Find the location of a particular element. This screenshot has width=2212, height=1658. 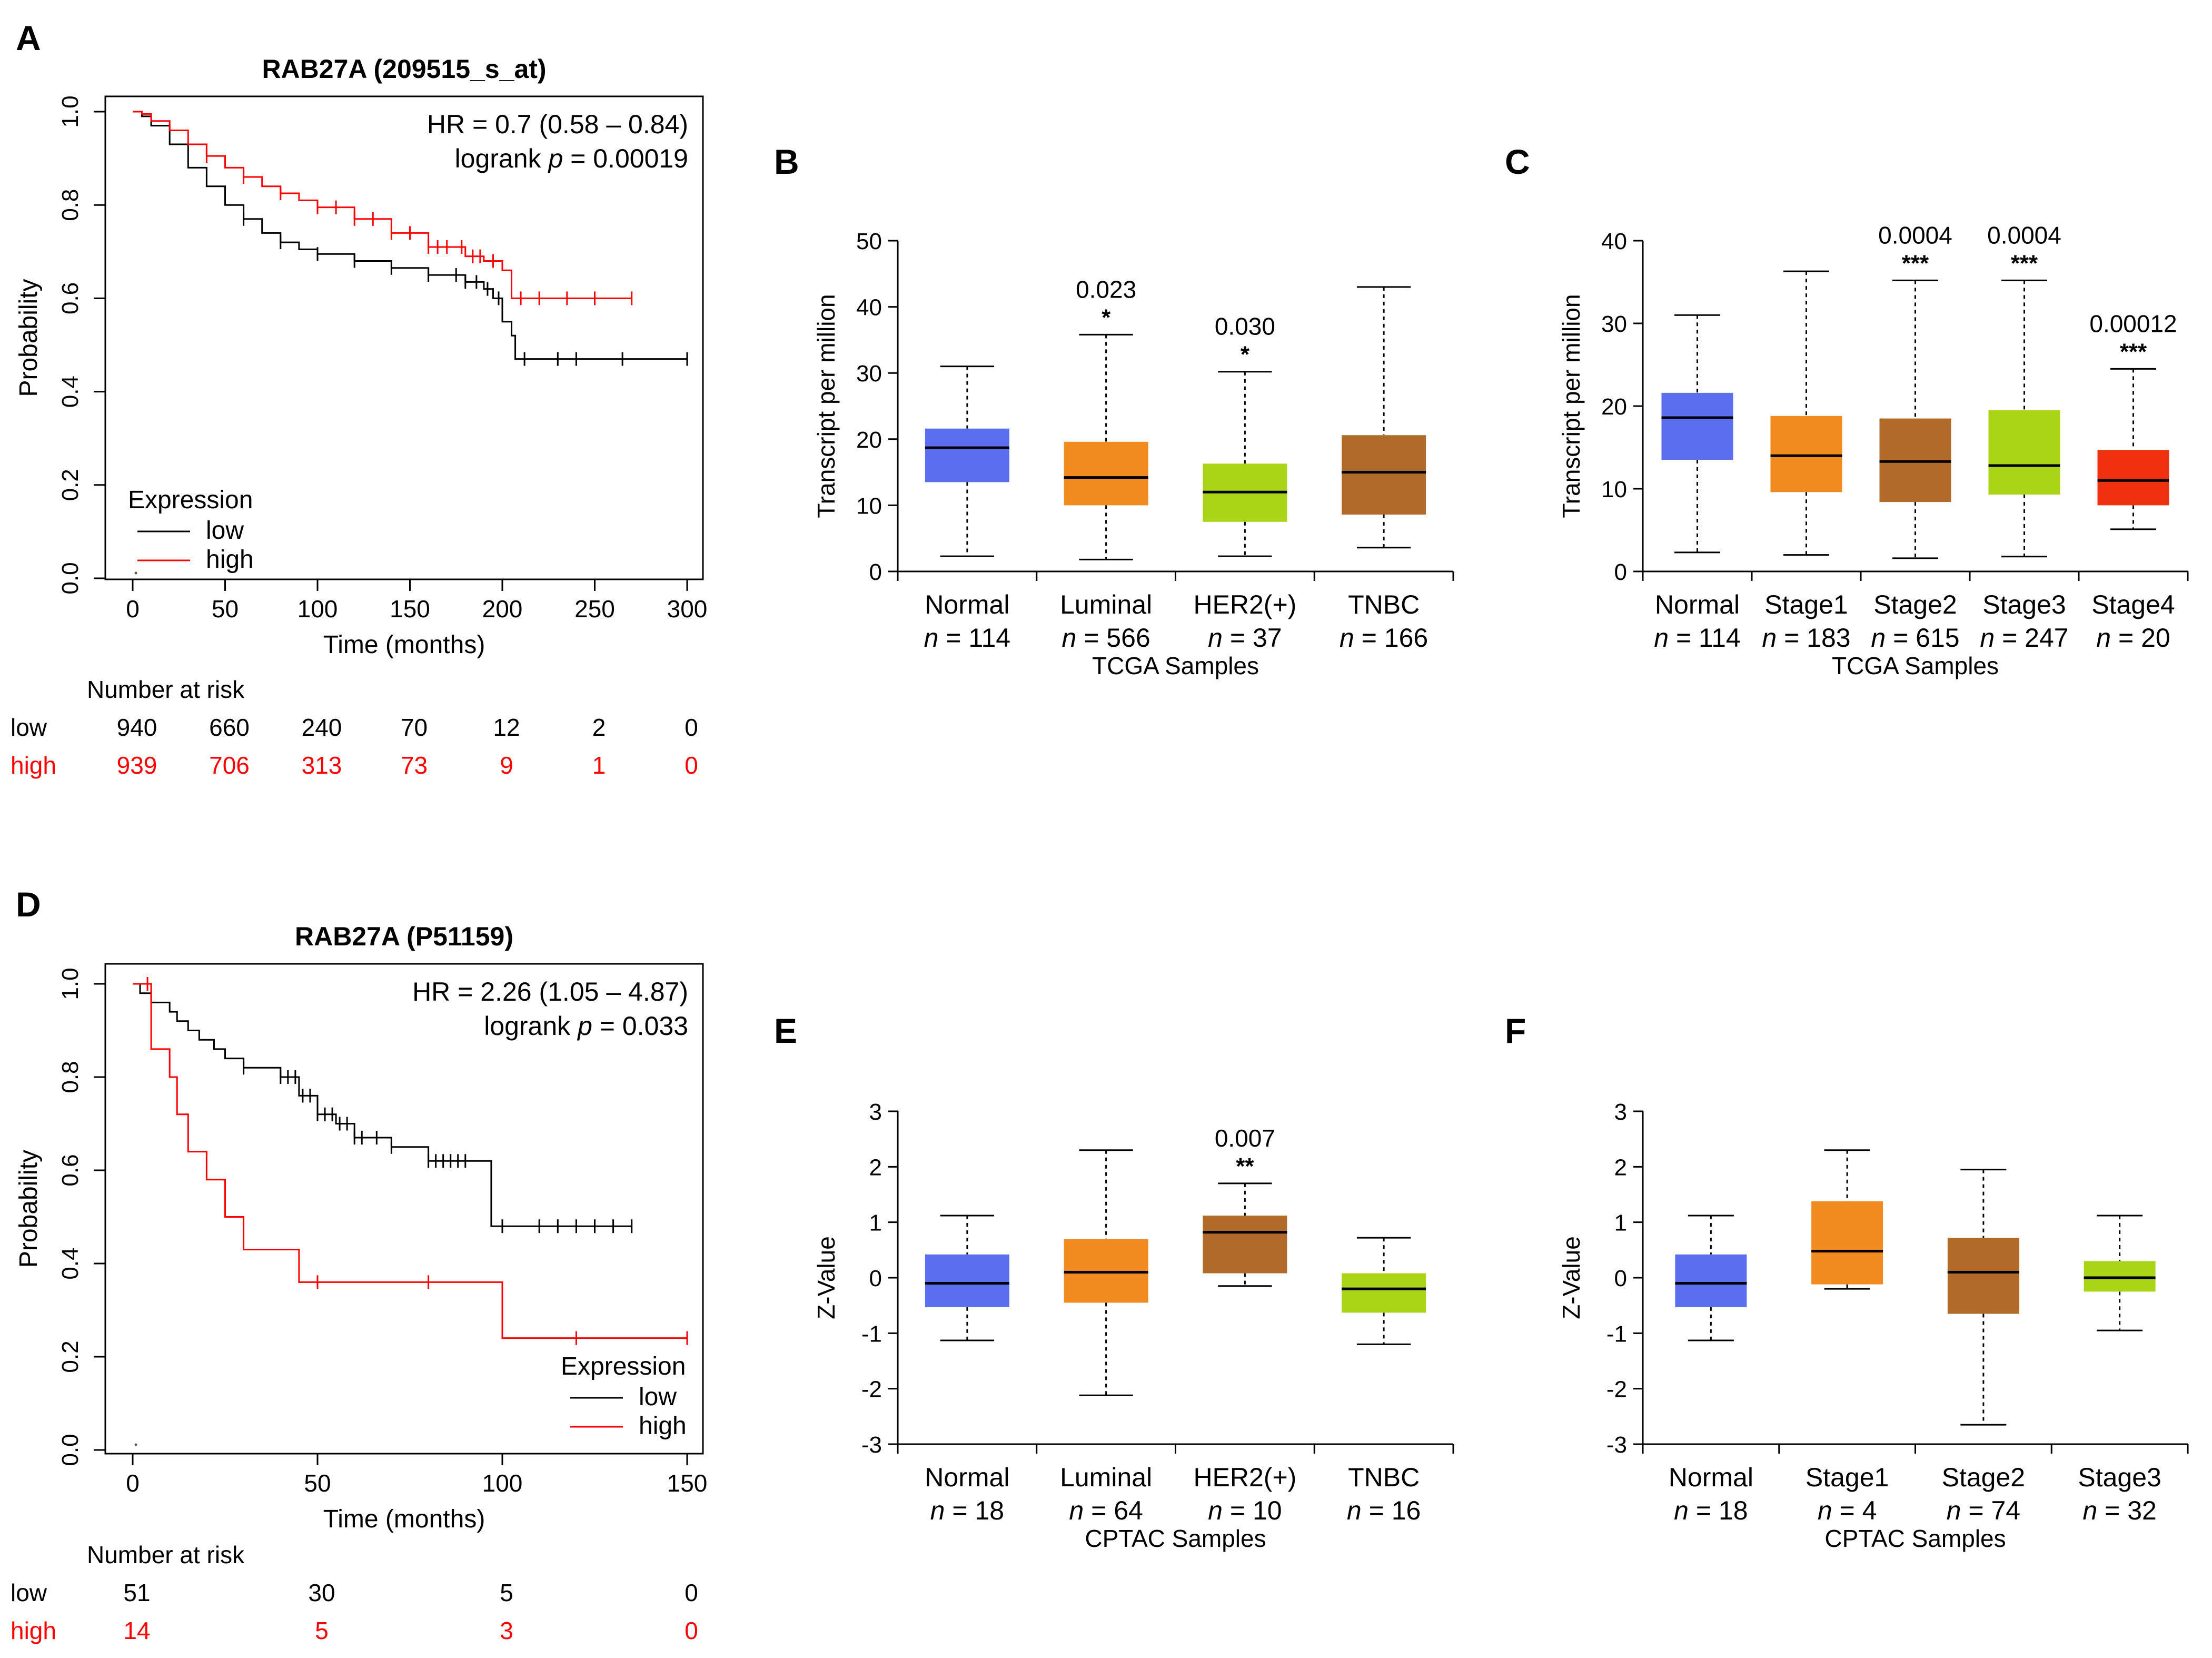

km-logrank-p: logrank p = 0.033 is located at coordinates (586, 1026).